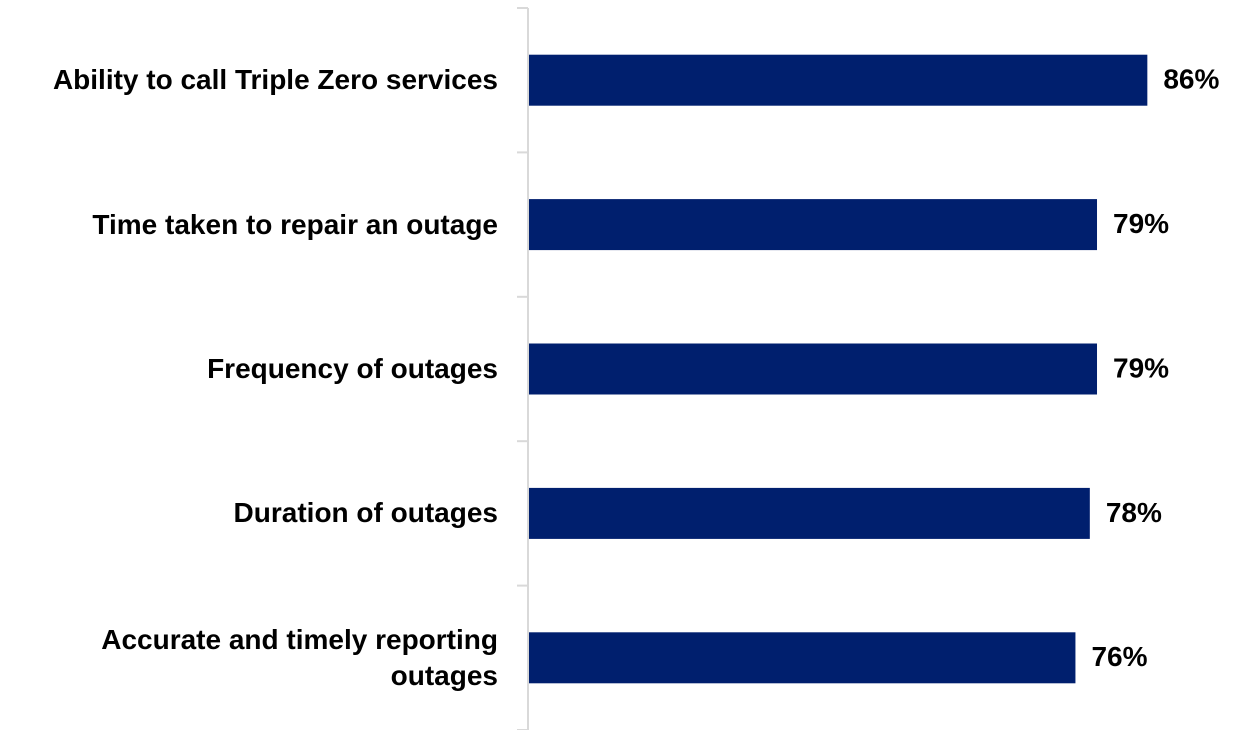 Image resolution: width=1245 pixels, height=730 pixels. I want to click on category-label: Accurate and timely reporting outages, so click(299, 657).